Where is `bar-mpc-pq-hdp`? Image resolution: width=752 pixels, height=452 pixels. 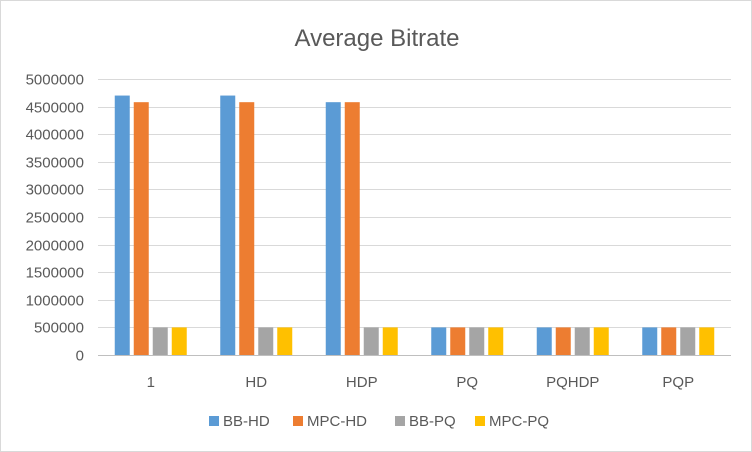
bar-mpc-pq-hdp is located at coordinates (390, 341).